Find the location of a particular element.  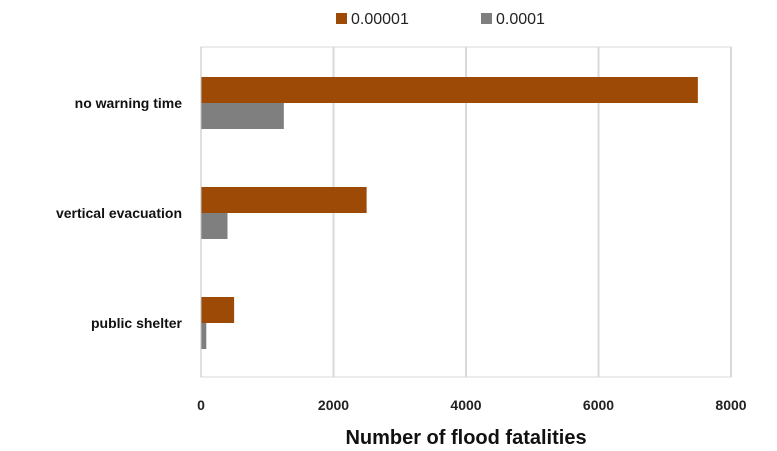

legend: 0.00001 0.0001 is located at coordinates (440, 19).